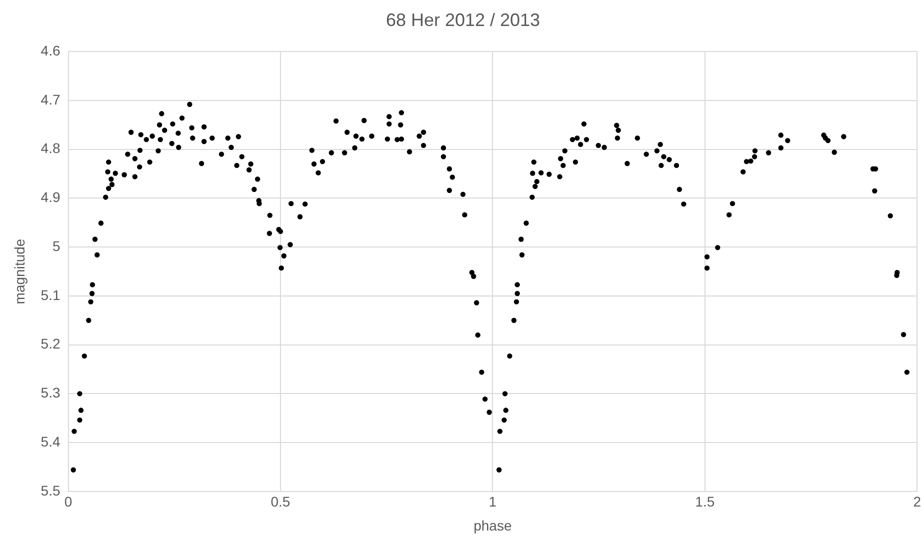 The width and height of the screenshot is (924, 547). What do you see at coordinates (50, 392) in the screenshot?
I see `y-tick-label: 5.3` at bounding box center [50, 392].